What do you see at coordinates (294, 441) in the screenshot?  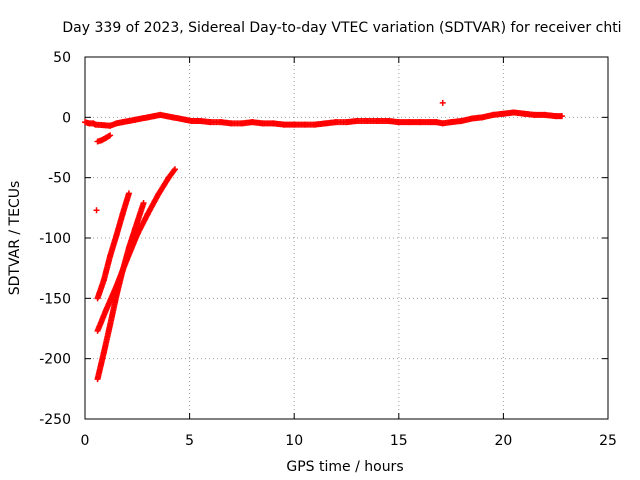 I see `x-tick-label: 10` at bounding box center [294, 441].